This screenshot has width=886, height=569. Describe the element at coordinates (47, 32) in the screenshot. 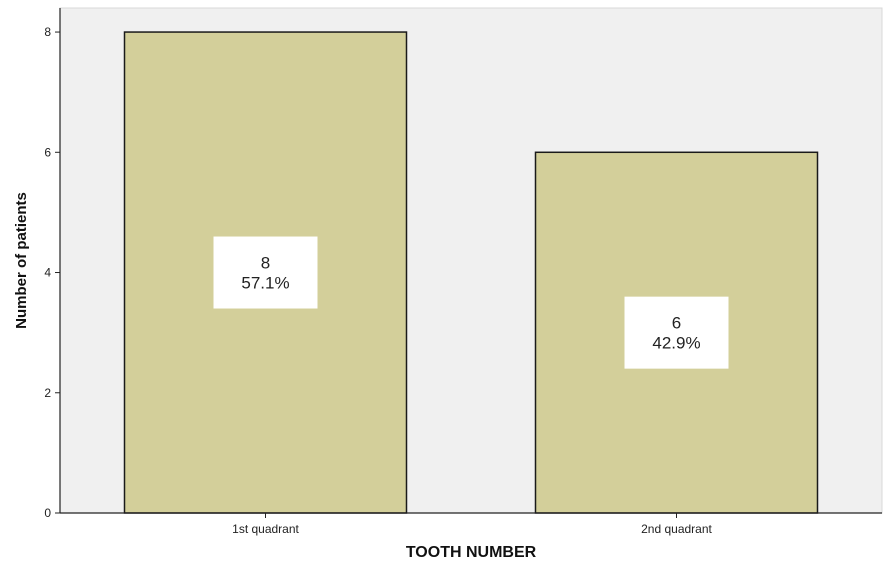

I see `y-tick-label: 8` at that location.